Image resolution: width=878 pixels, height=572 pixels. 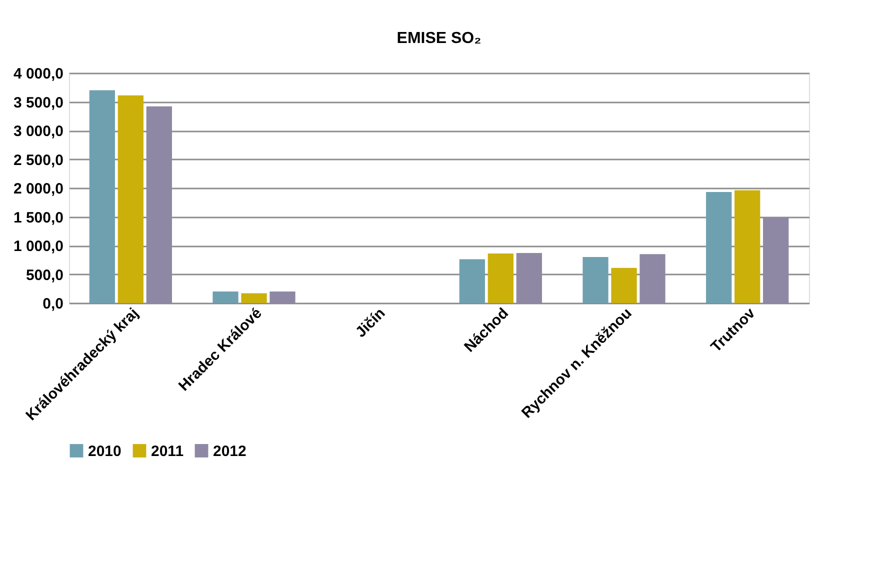 I want to click on y-tick-label: 3 000,0, so click(x=38, y=131).